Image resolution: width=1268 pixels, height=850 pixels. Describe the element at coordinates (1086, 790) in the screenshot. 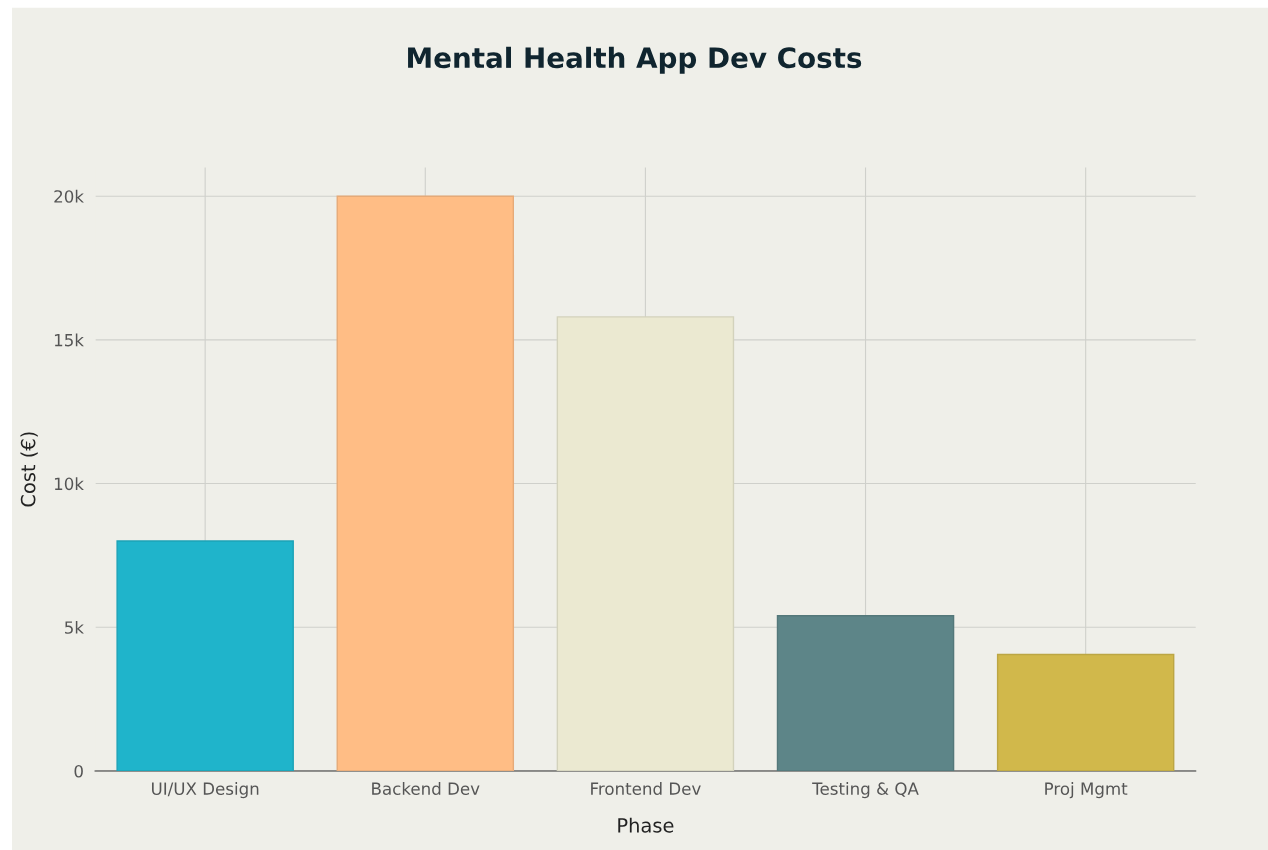

I see `x-tick-label: Proj Mgmt` at that location.